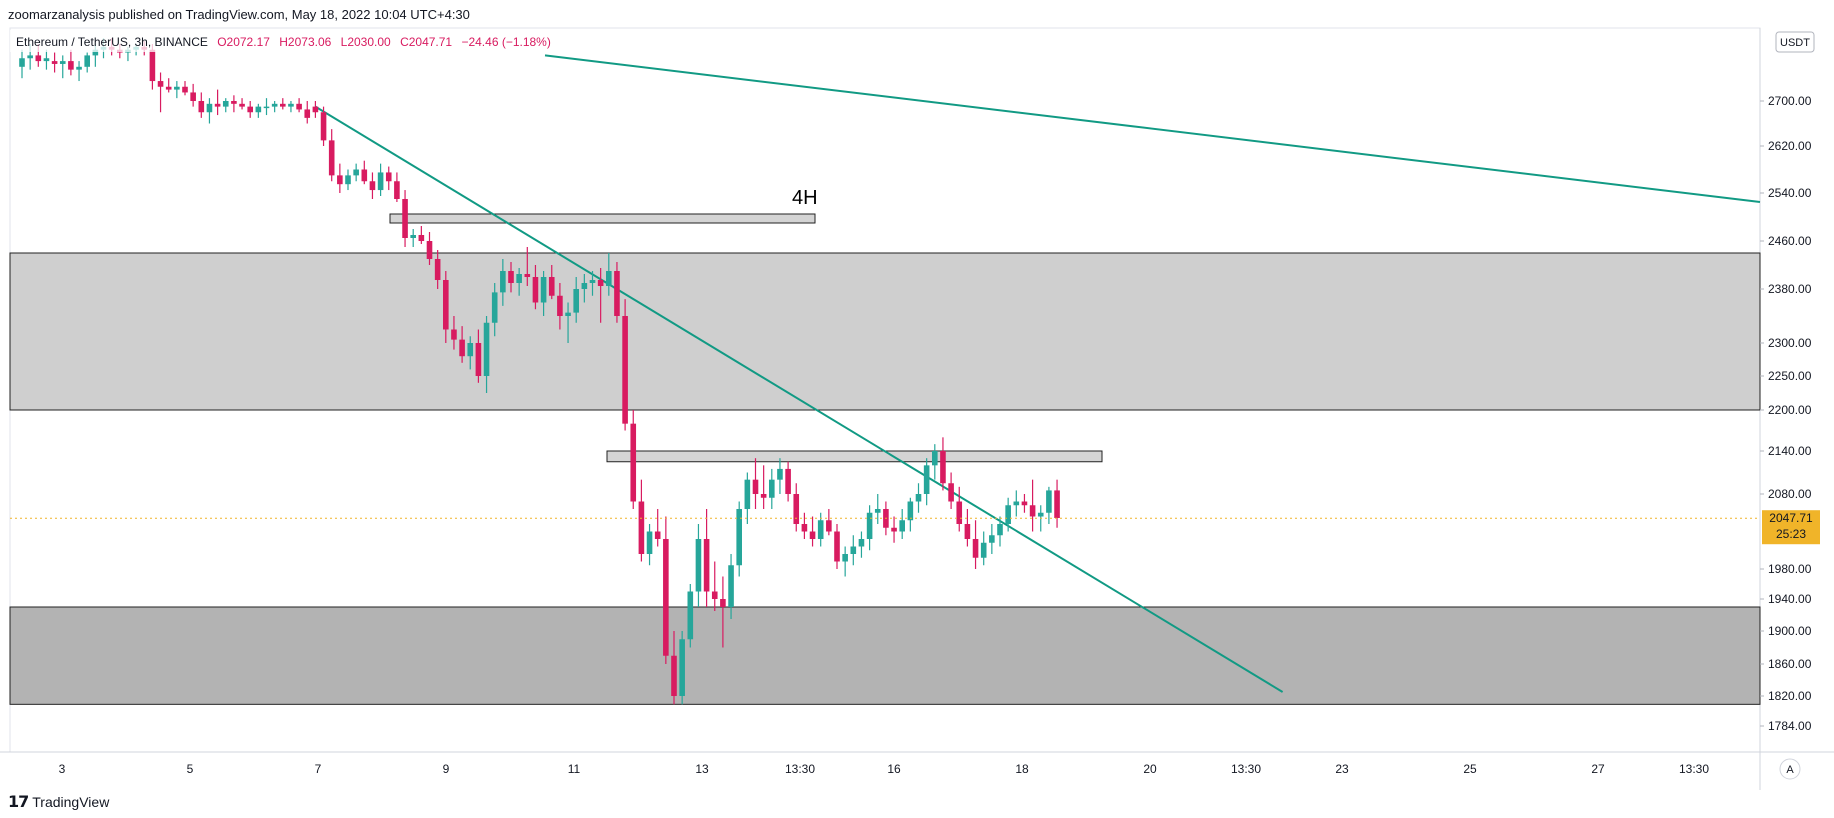  I want to click on last-price-value: 2047.71, so click(1791, 518).